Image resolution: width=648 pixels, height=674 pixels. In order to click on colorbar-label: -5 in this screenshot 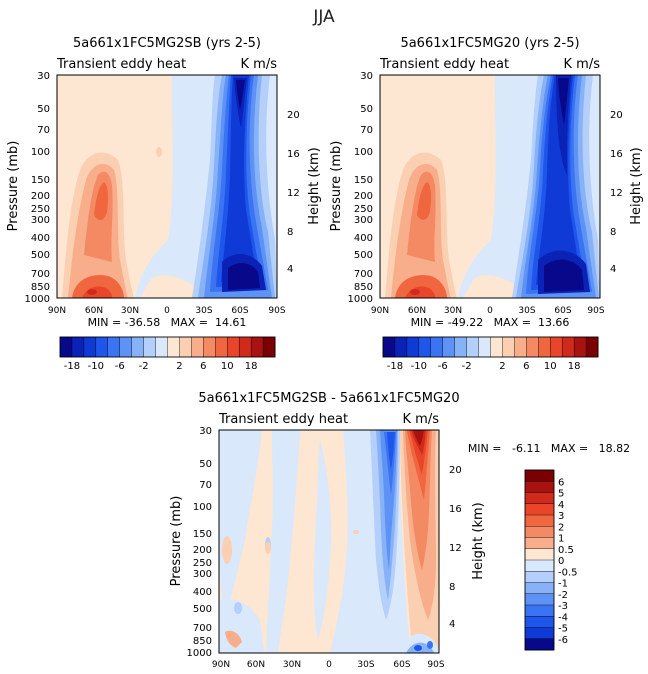, I will do `click(563, 629)`.